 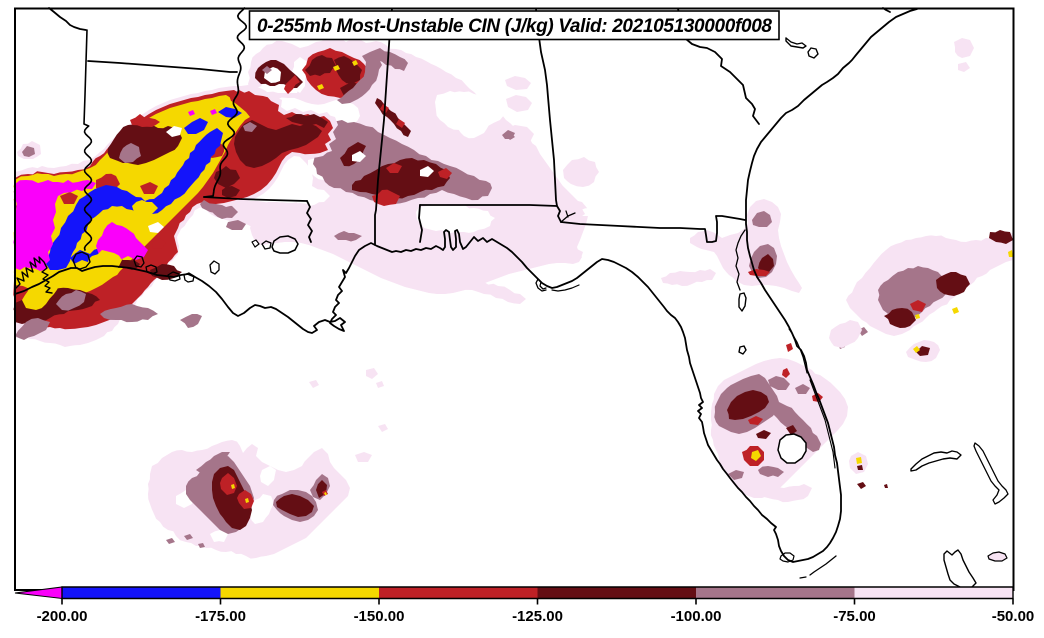 I want to click on svg-text: -50.00, so click(x=1013, y=616).